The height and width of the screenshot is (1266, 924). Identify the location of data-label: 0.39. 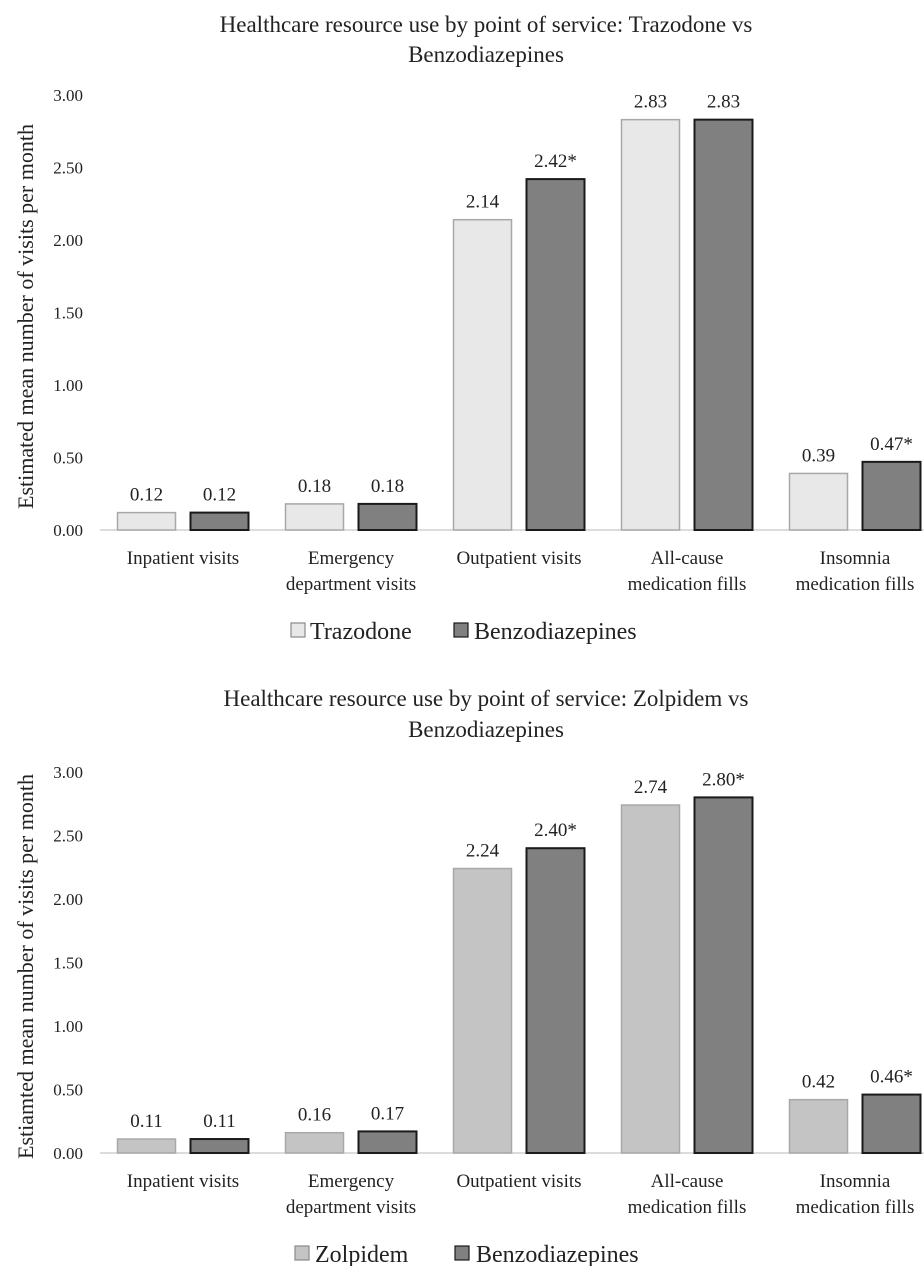
(818, 455).